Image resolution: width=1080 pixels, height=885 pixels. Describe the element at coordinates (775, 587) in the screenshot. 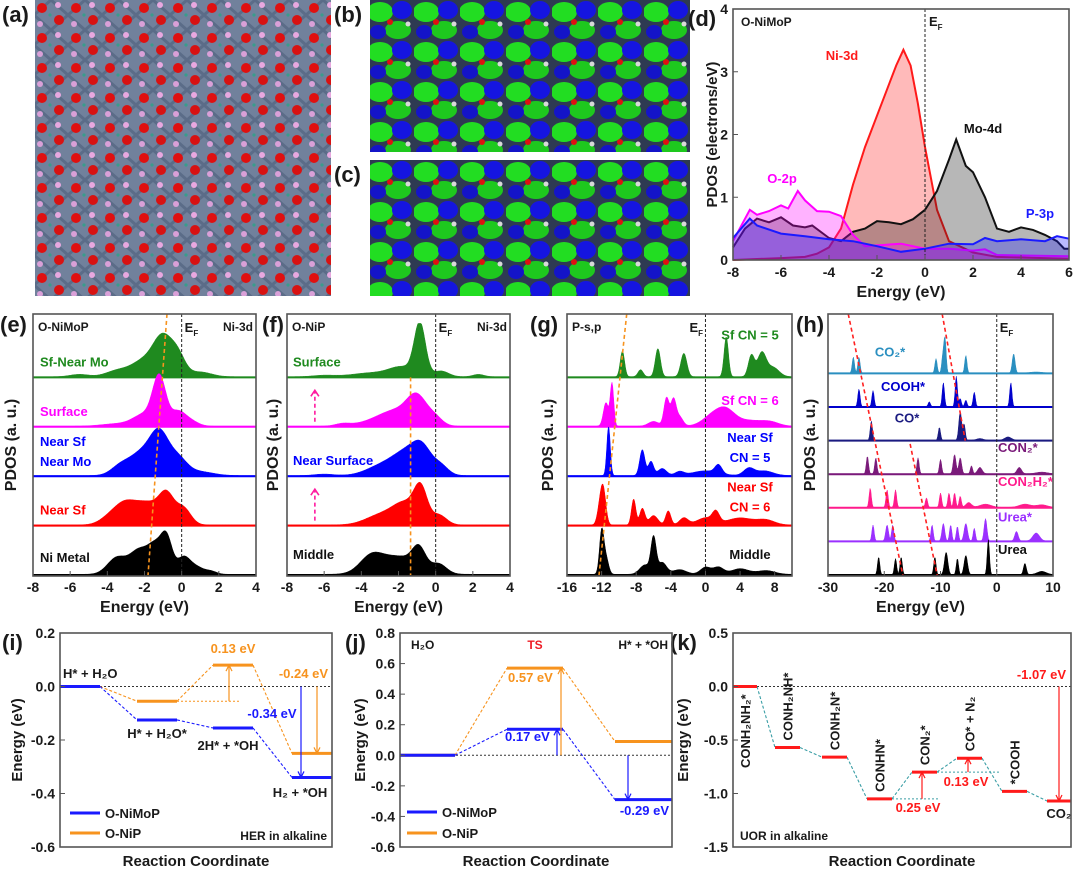

I see `x-tick-label: 8` at that location.